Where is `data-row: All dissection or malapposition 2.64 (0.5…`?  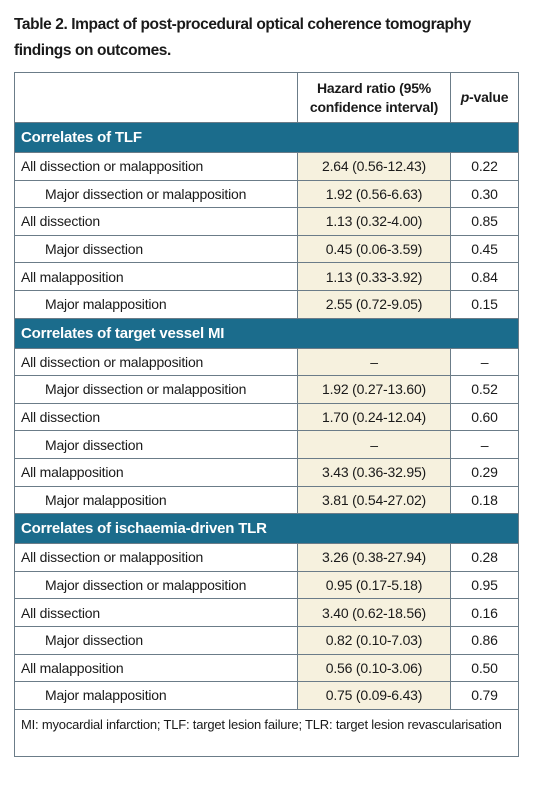
data-row: All dissection or malapposition 2.64 (0.5… is located at coordinates (266, 166).